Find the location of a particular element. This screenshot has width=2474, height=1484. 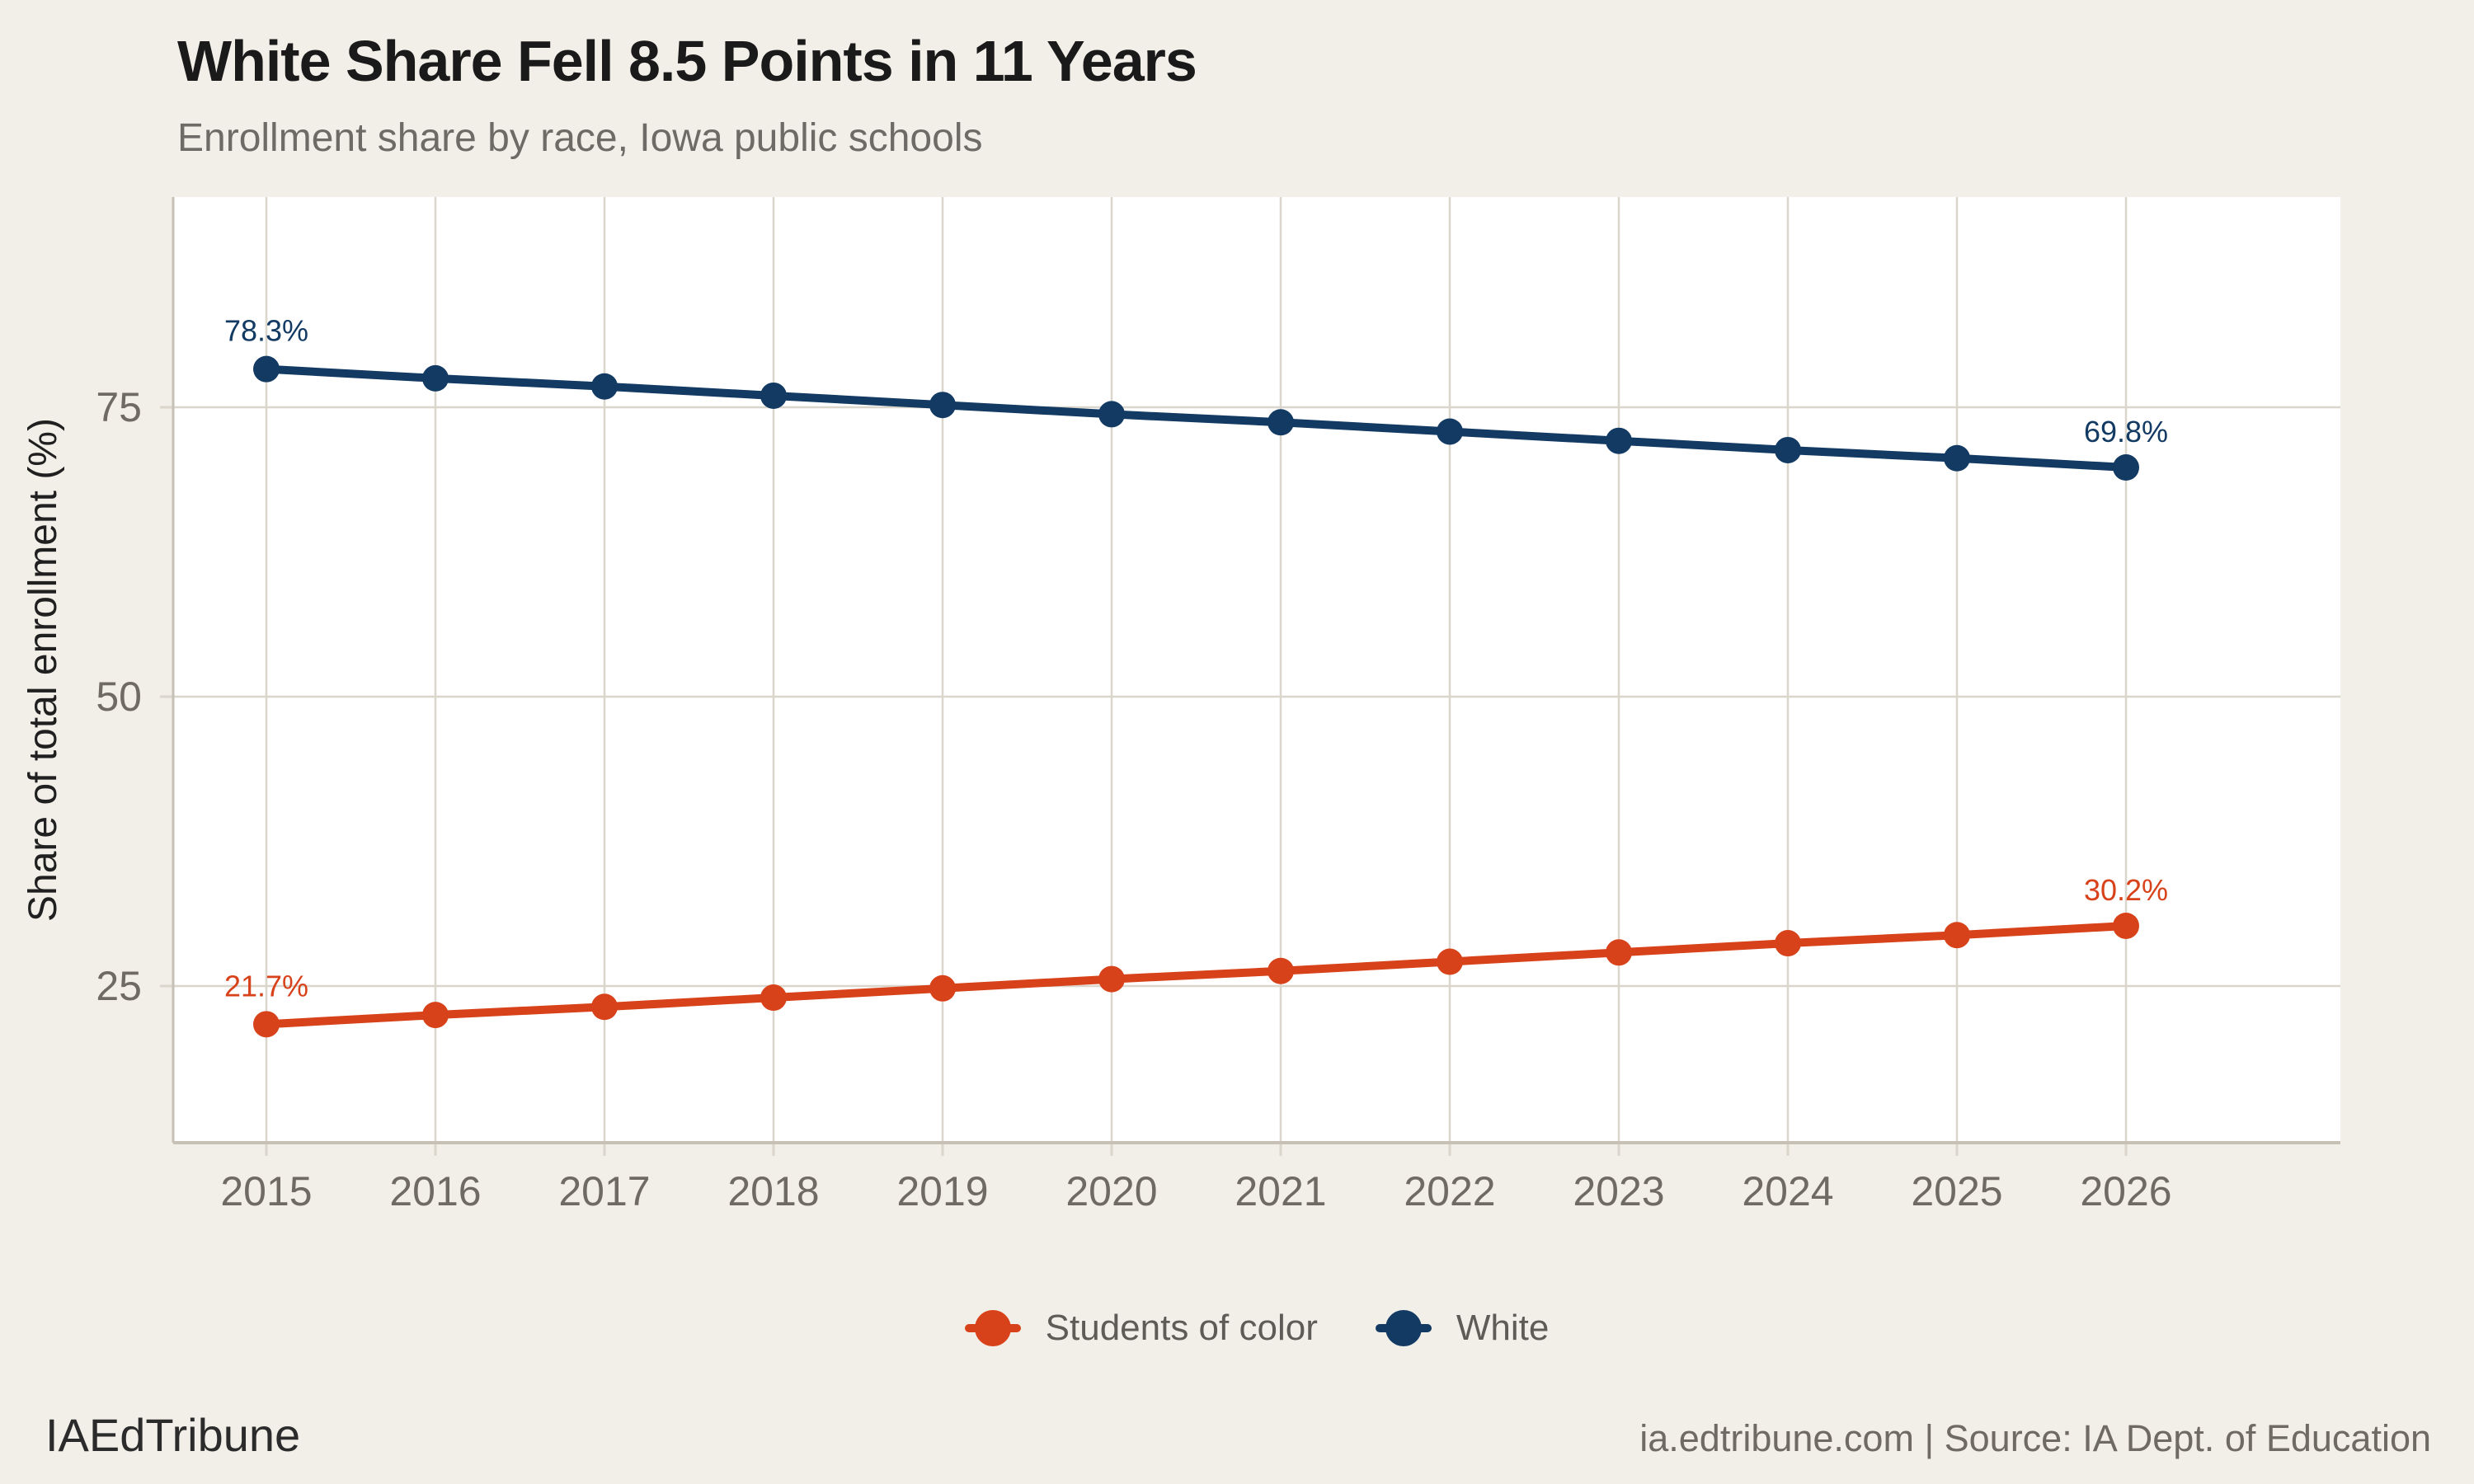

end-value-label: 69.8% is located at coordinates (2126, 431).